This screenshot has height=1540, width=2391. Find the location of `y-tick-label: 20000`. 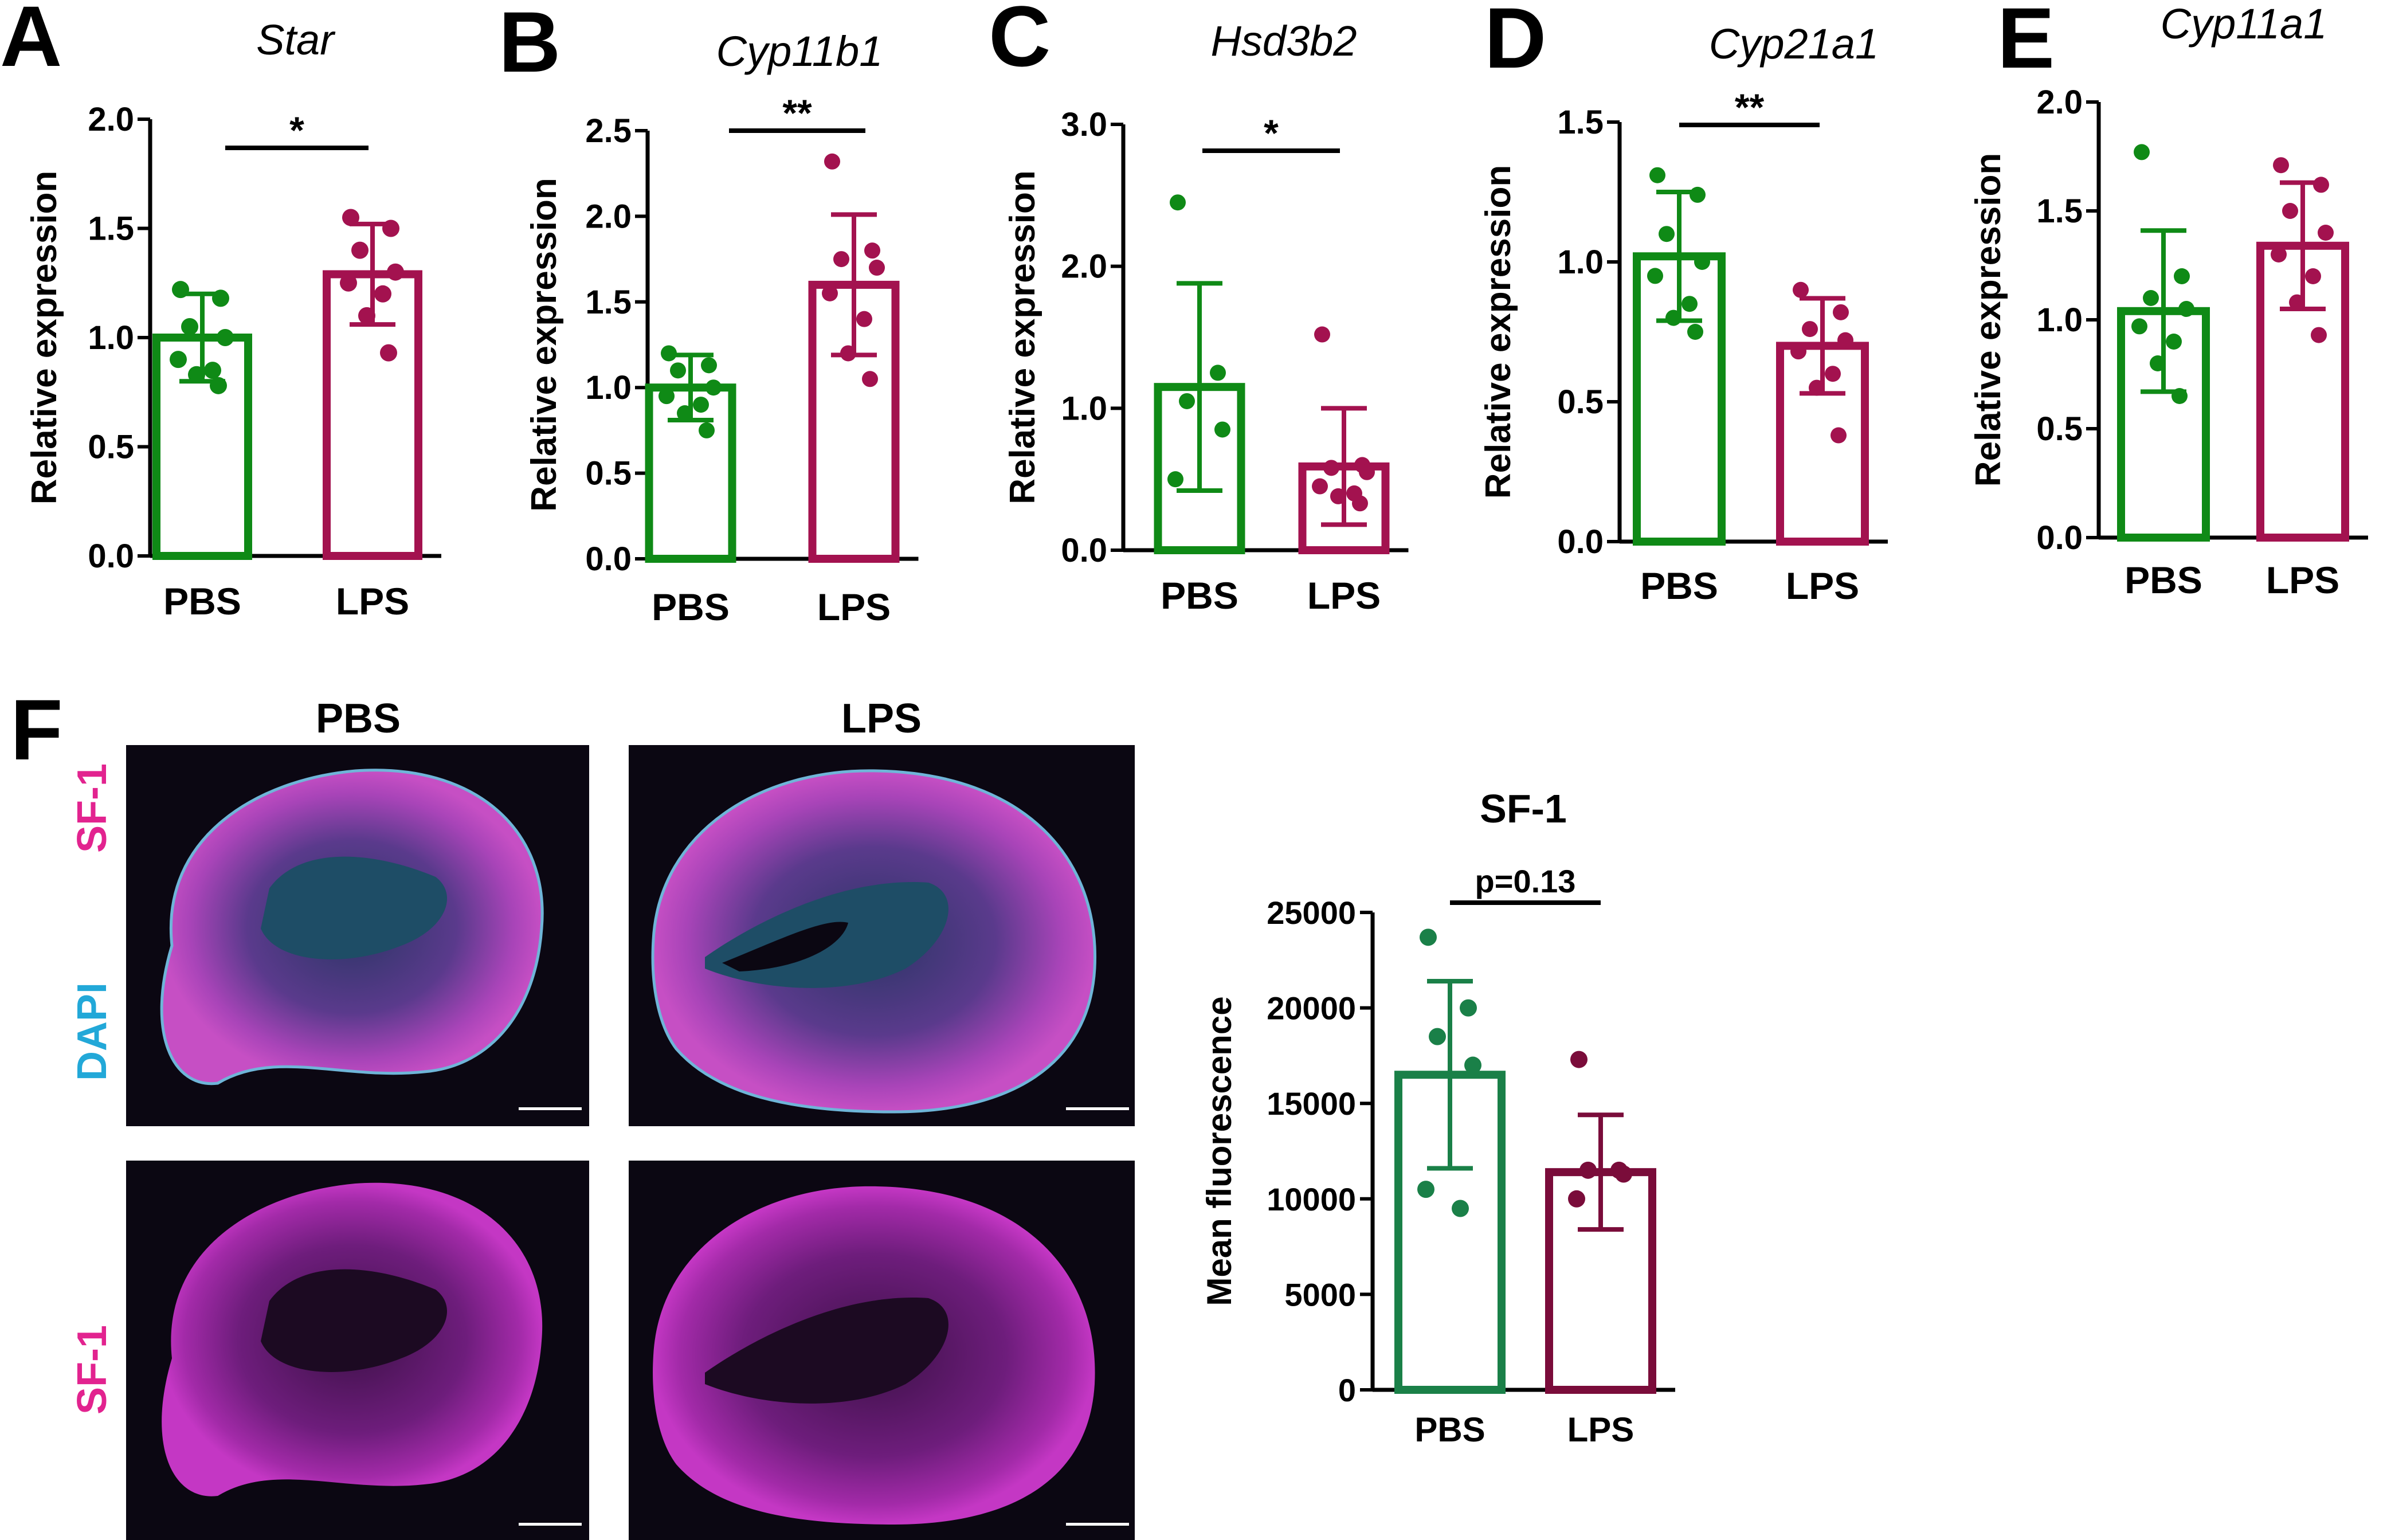

y-tick-label: 20000 is located at coordinates (1311, 1008).